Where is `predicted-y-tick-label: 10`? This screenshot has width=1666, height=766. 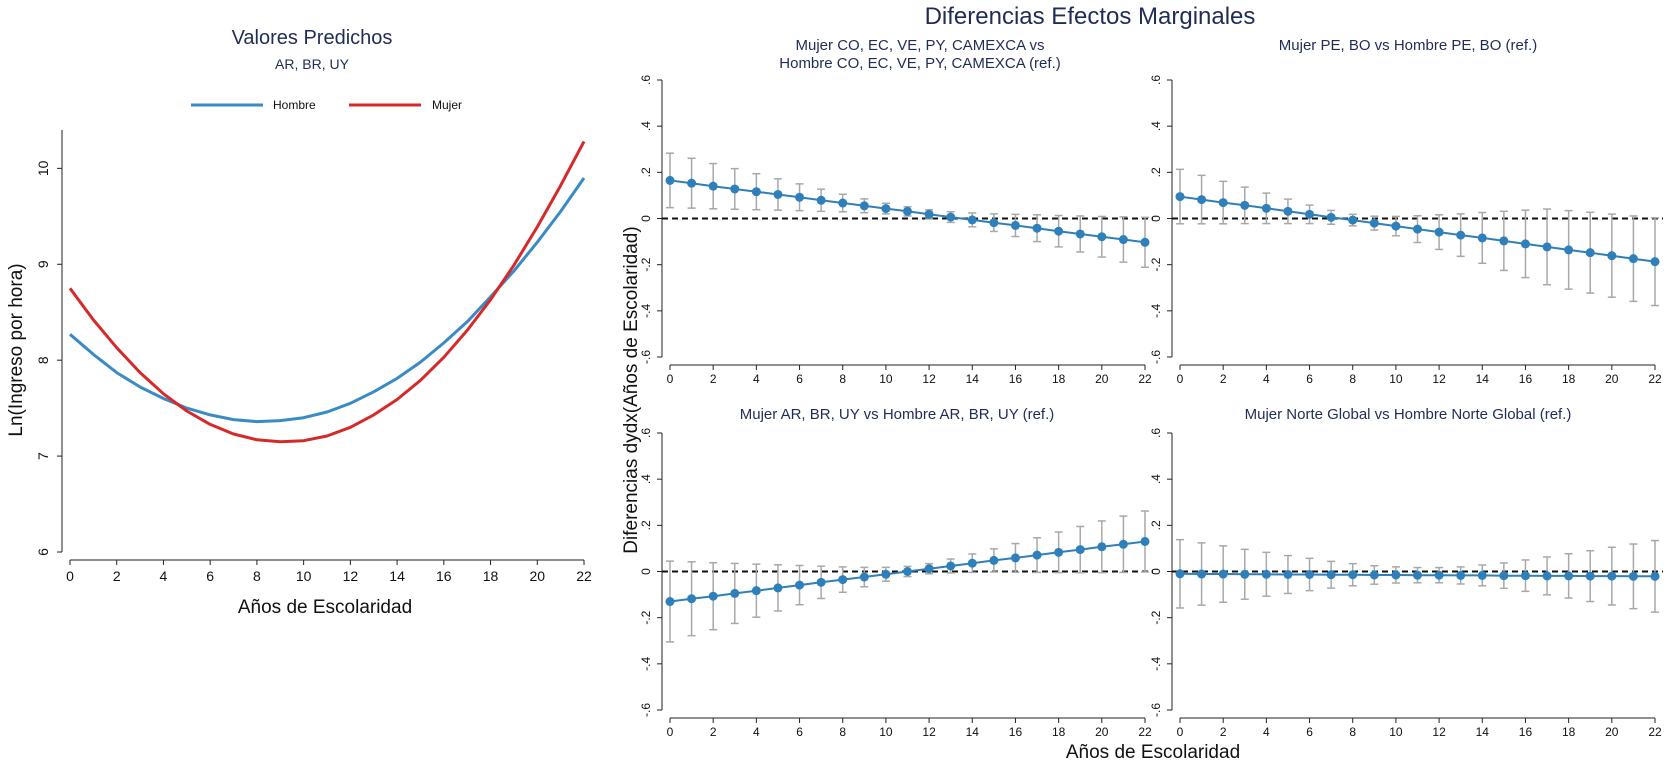
predicted-y-tick-label: 10 is located at coordinates (43, 168).